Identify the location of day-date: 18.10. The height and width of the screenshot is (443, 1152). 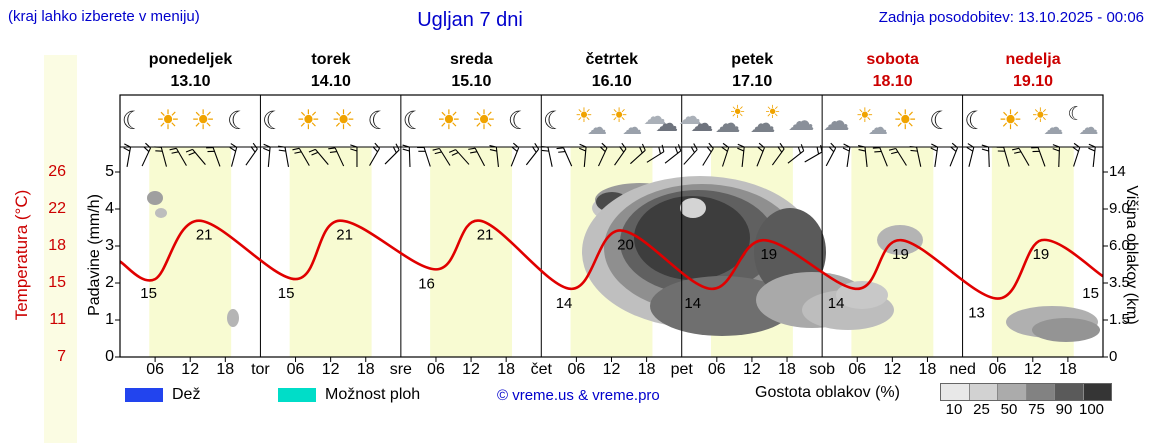
(892, 81).